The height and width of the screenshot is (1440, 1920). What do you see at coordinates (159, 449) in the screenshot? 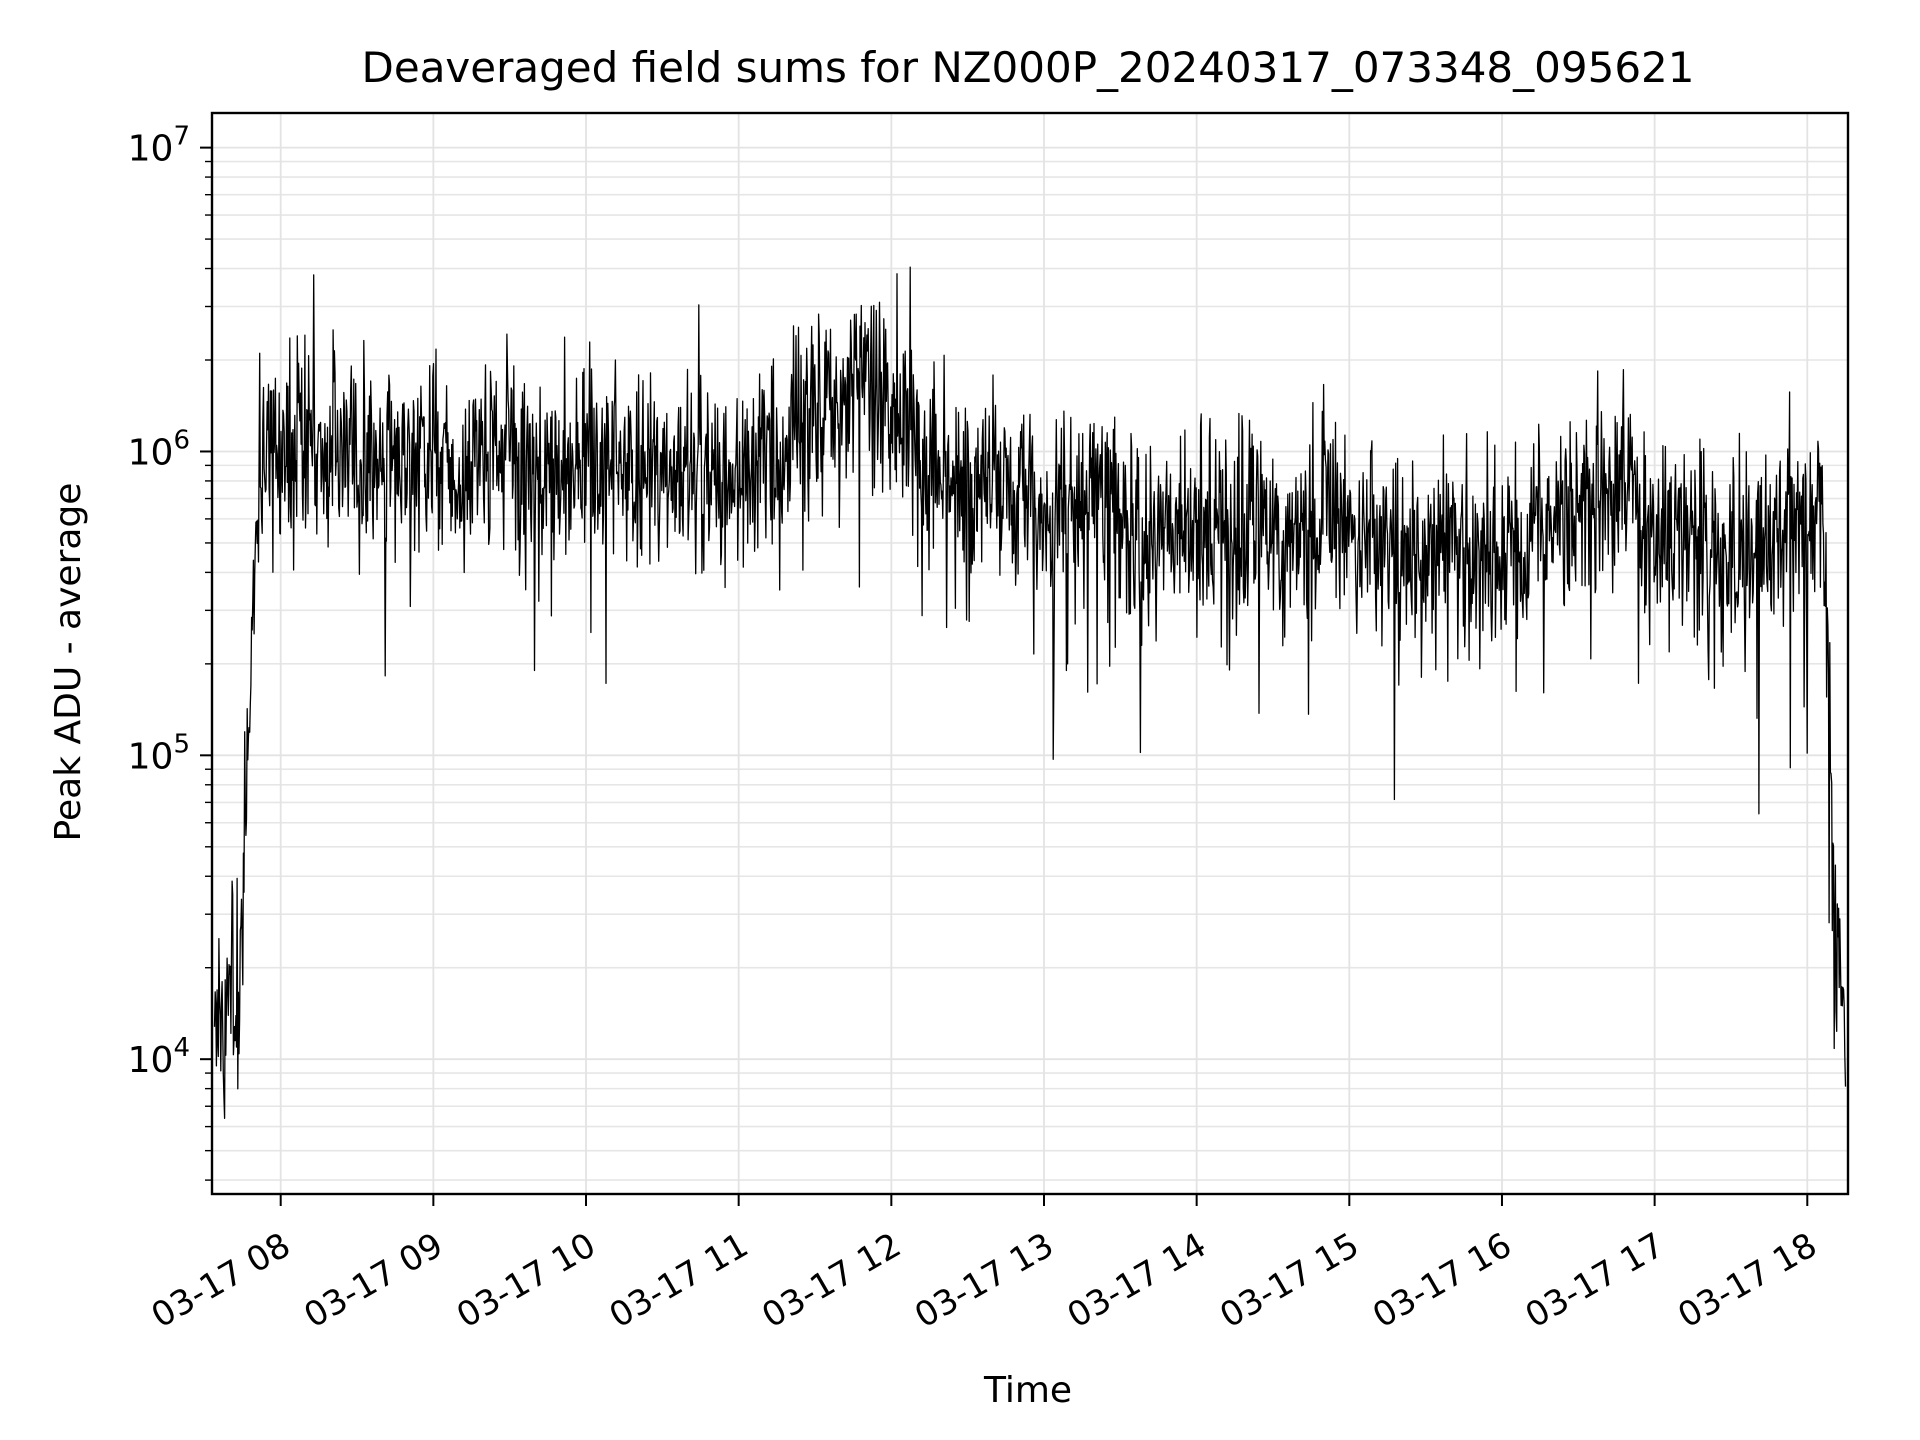
I see `y-tick-label: 10⁶` at bounding box center [159, 449].